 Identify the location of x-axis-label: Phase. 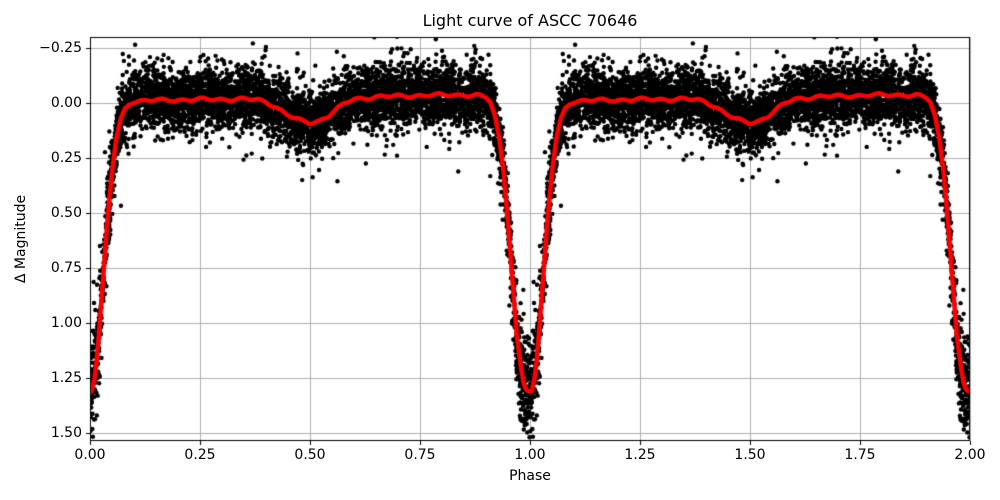
(530, 476).